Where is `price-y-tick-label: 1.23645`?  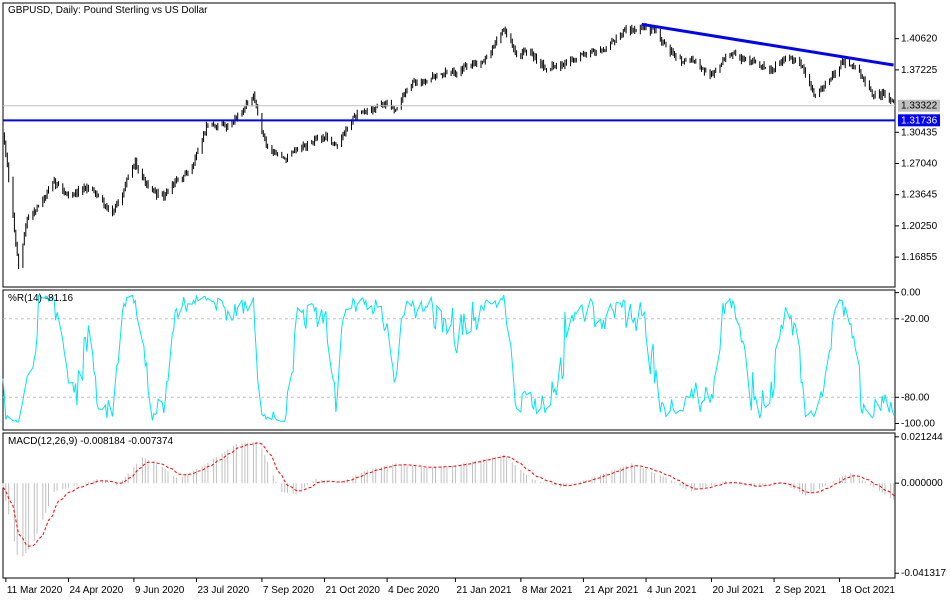
price-y-tick-label: 1.23645 is located at coordinates (919, 195).